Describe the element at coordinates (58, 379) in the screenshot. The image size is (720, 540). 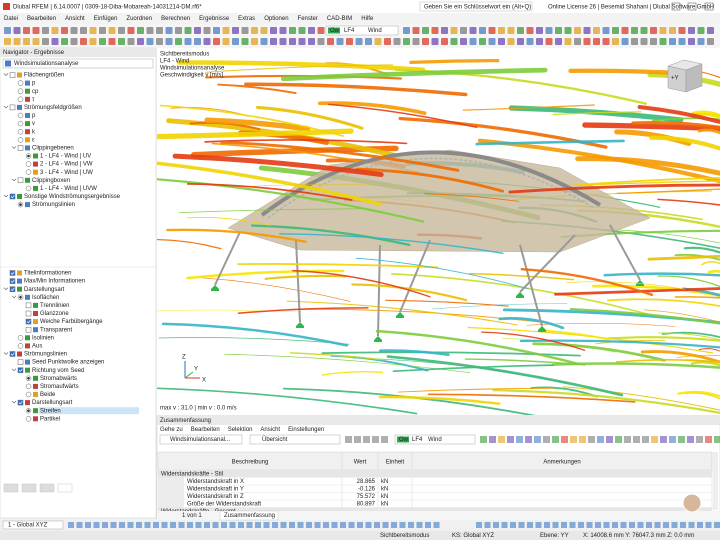
I see `tree-label: Stromabwärts` at that location.